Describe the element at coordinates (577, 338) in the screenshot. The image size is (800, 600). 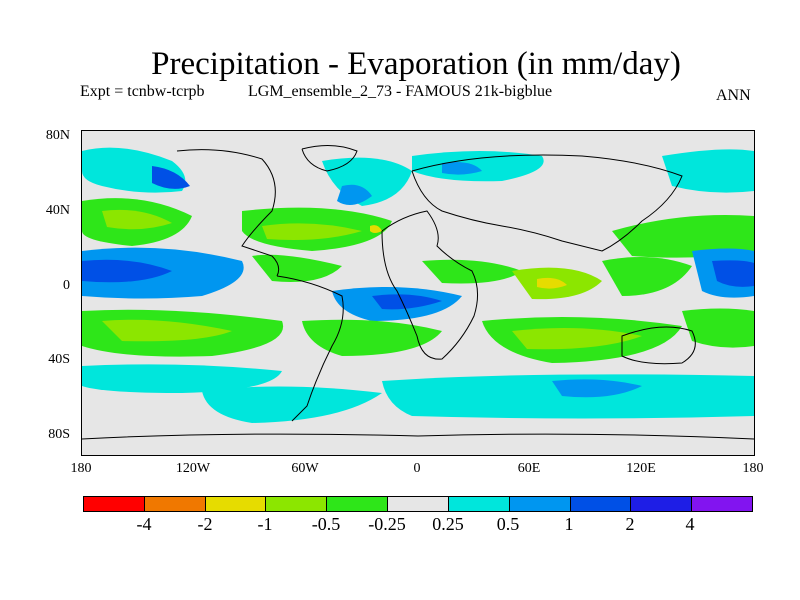
I see `region-south-indian-lime` at that location.